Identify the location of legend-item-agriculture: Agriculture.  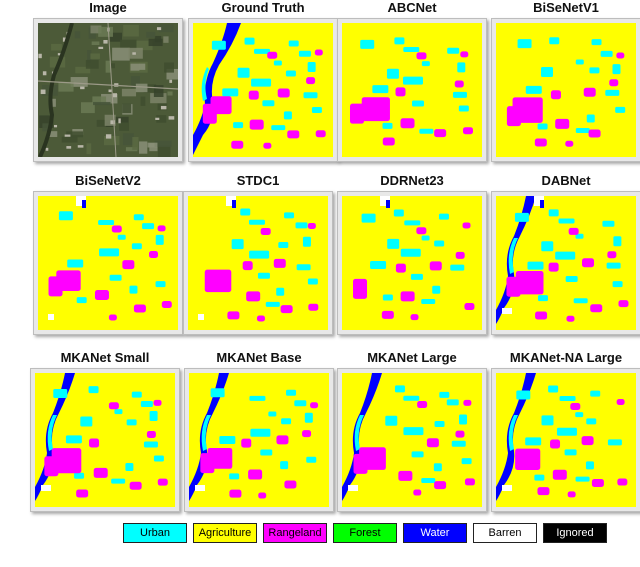
(225, 533).